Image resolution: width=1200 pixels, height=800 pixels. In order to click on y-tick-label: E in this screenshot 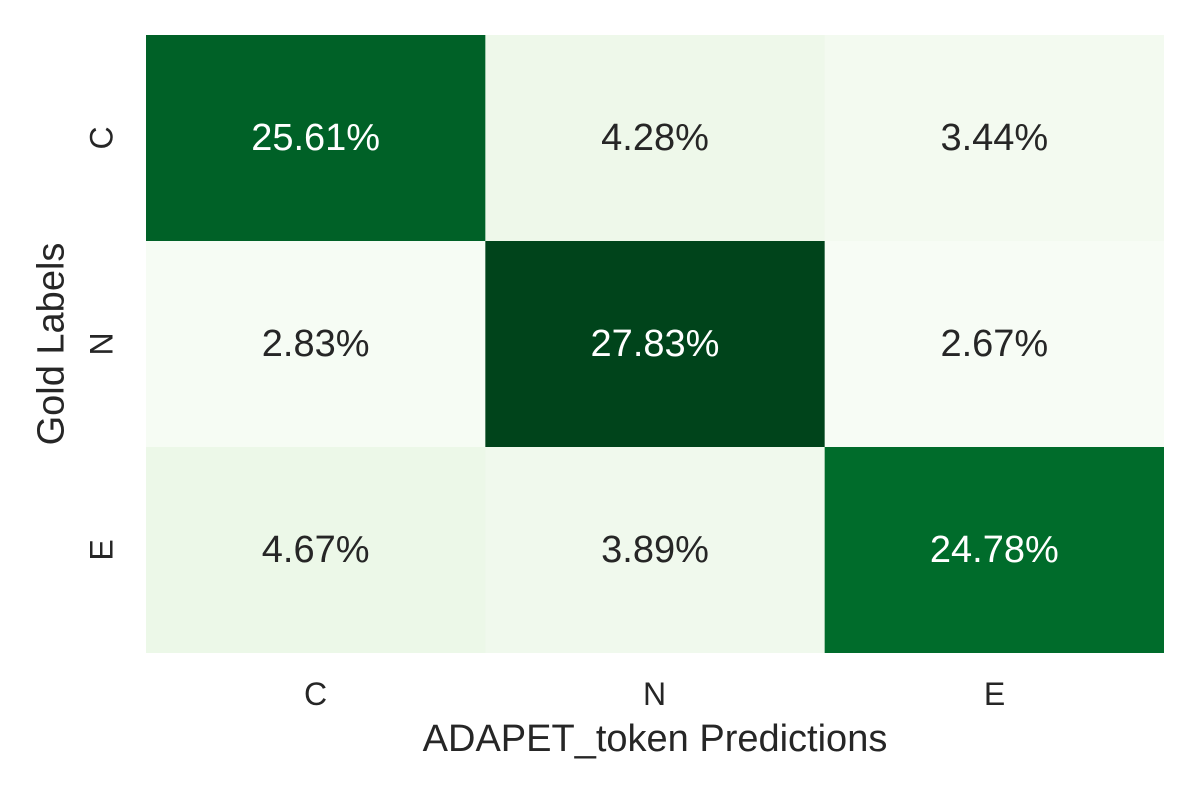, I will do `click(101, 550)`.